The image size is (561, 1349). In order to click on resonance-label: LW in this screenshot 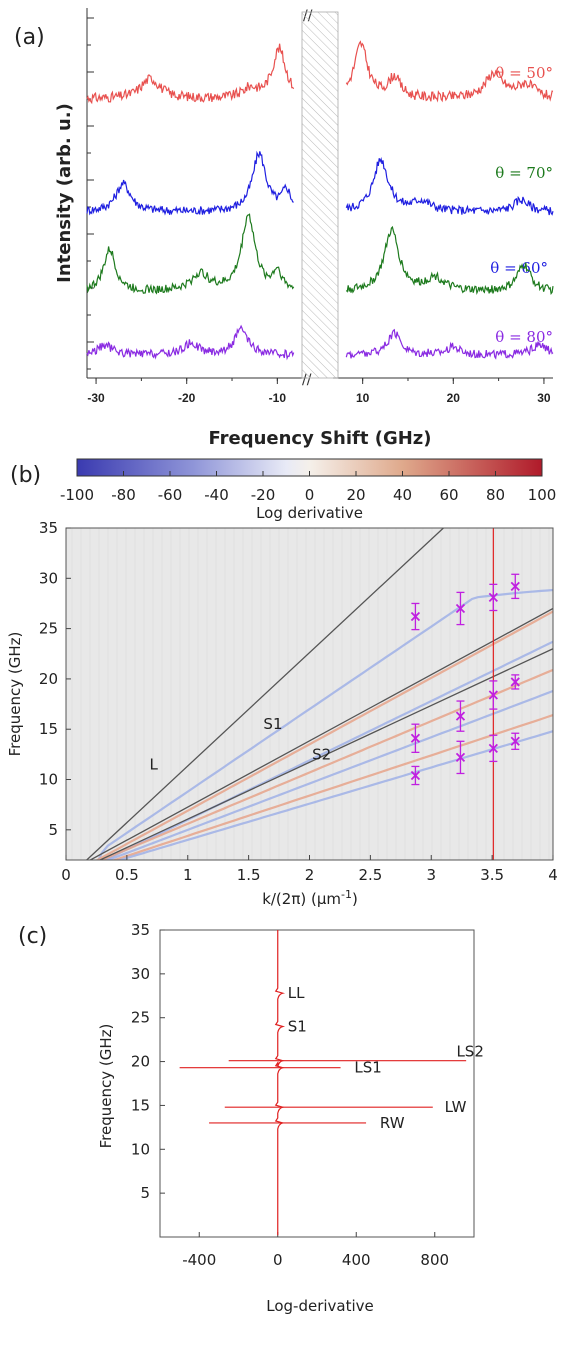, I will do `click(456, 1107)`.